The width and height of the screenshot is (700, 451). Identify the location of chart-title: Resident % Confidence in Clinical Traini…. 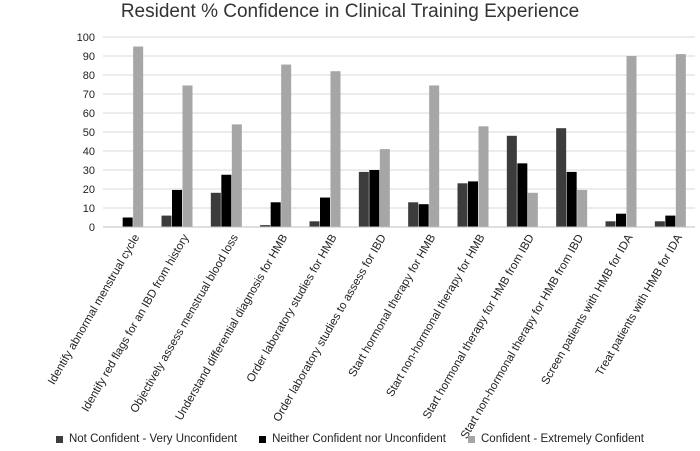
(350, 11).